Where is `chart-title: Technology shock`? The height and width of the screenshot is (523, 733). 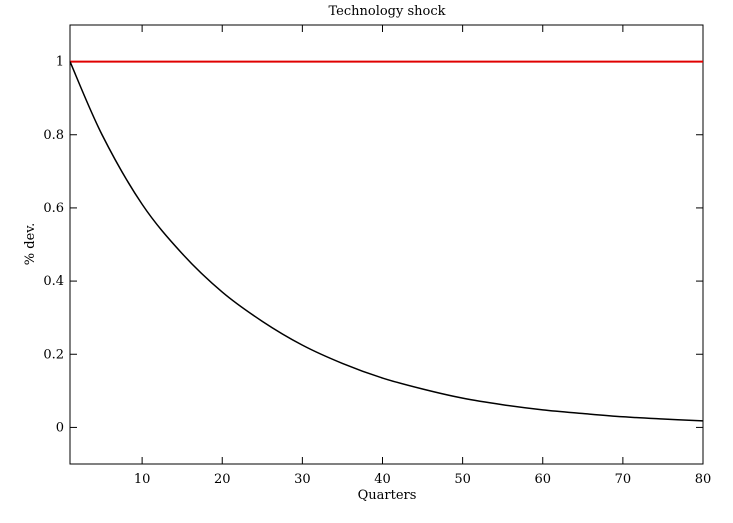 chart-title: Technology shock is located at coordinates (386, 11).